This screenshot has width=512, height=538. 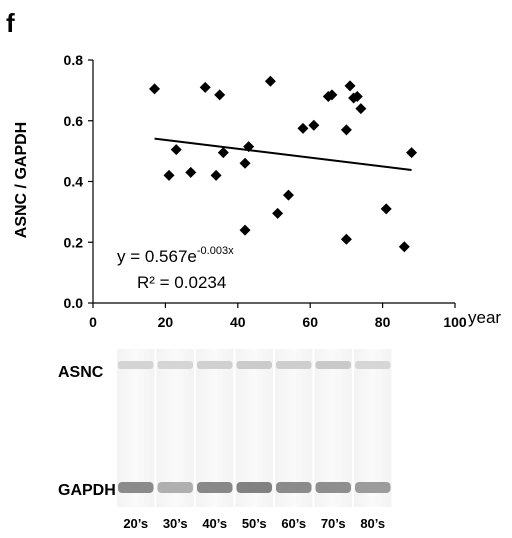 What do you see at coordinates (175, 523) in the screenshot?
I see `lane-label: 30’s` at bounding box center [175, 523].